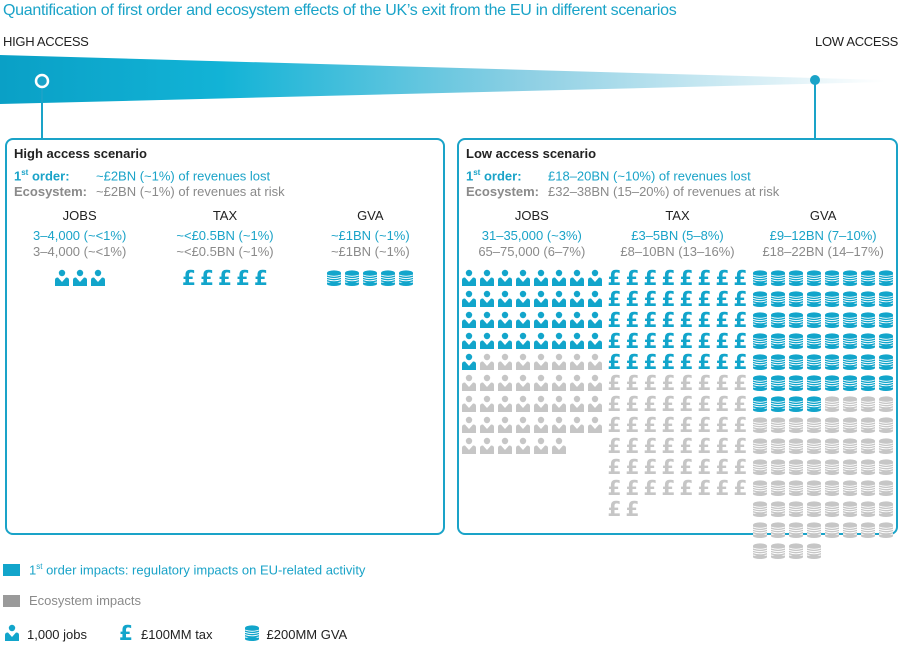 Image resolution: width=900 pixels, height=645 pixels. I want to click on metric-heading: JOBS, so click(79, 215).